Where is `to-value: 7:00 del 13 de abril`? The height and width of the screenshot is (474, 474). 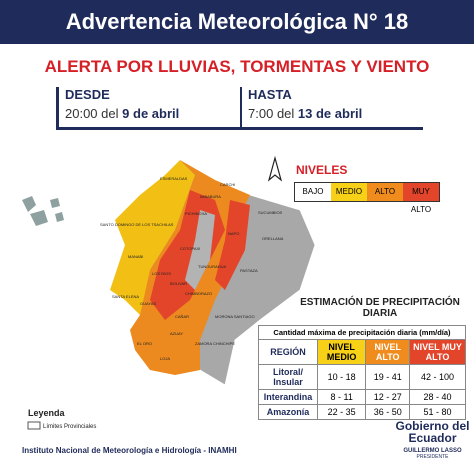 to-value: 7:00 del 13 de abril is located at coordinates (335, 113).